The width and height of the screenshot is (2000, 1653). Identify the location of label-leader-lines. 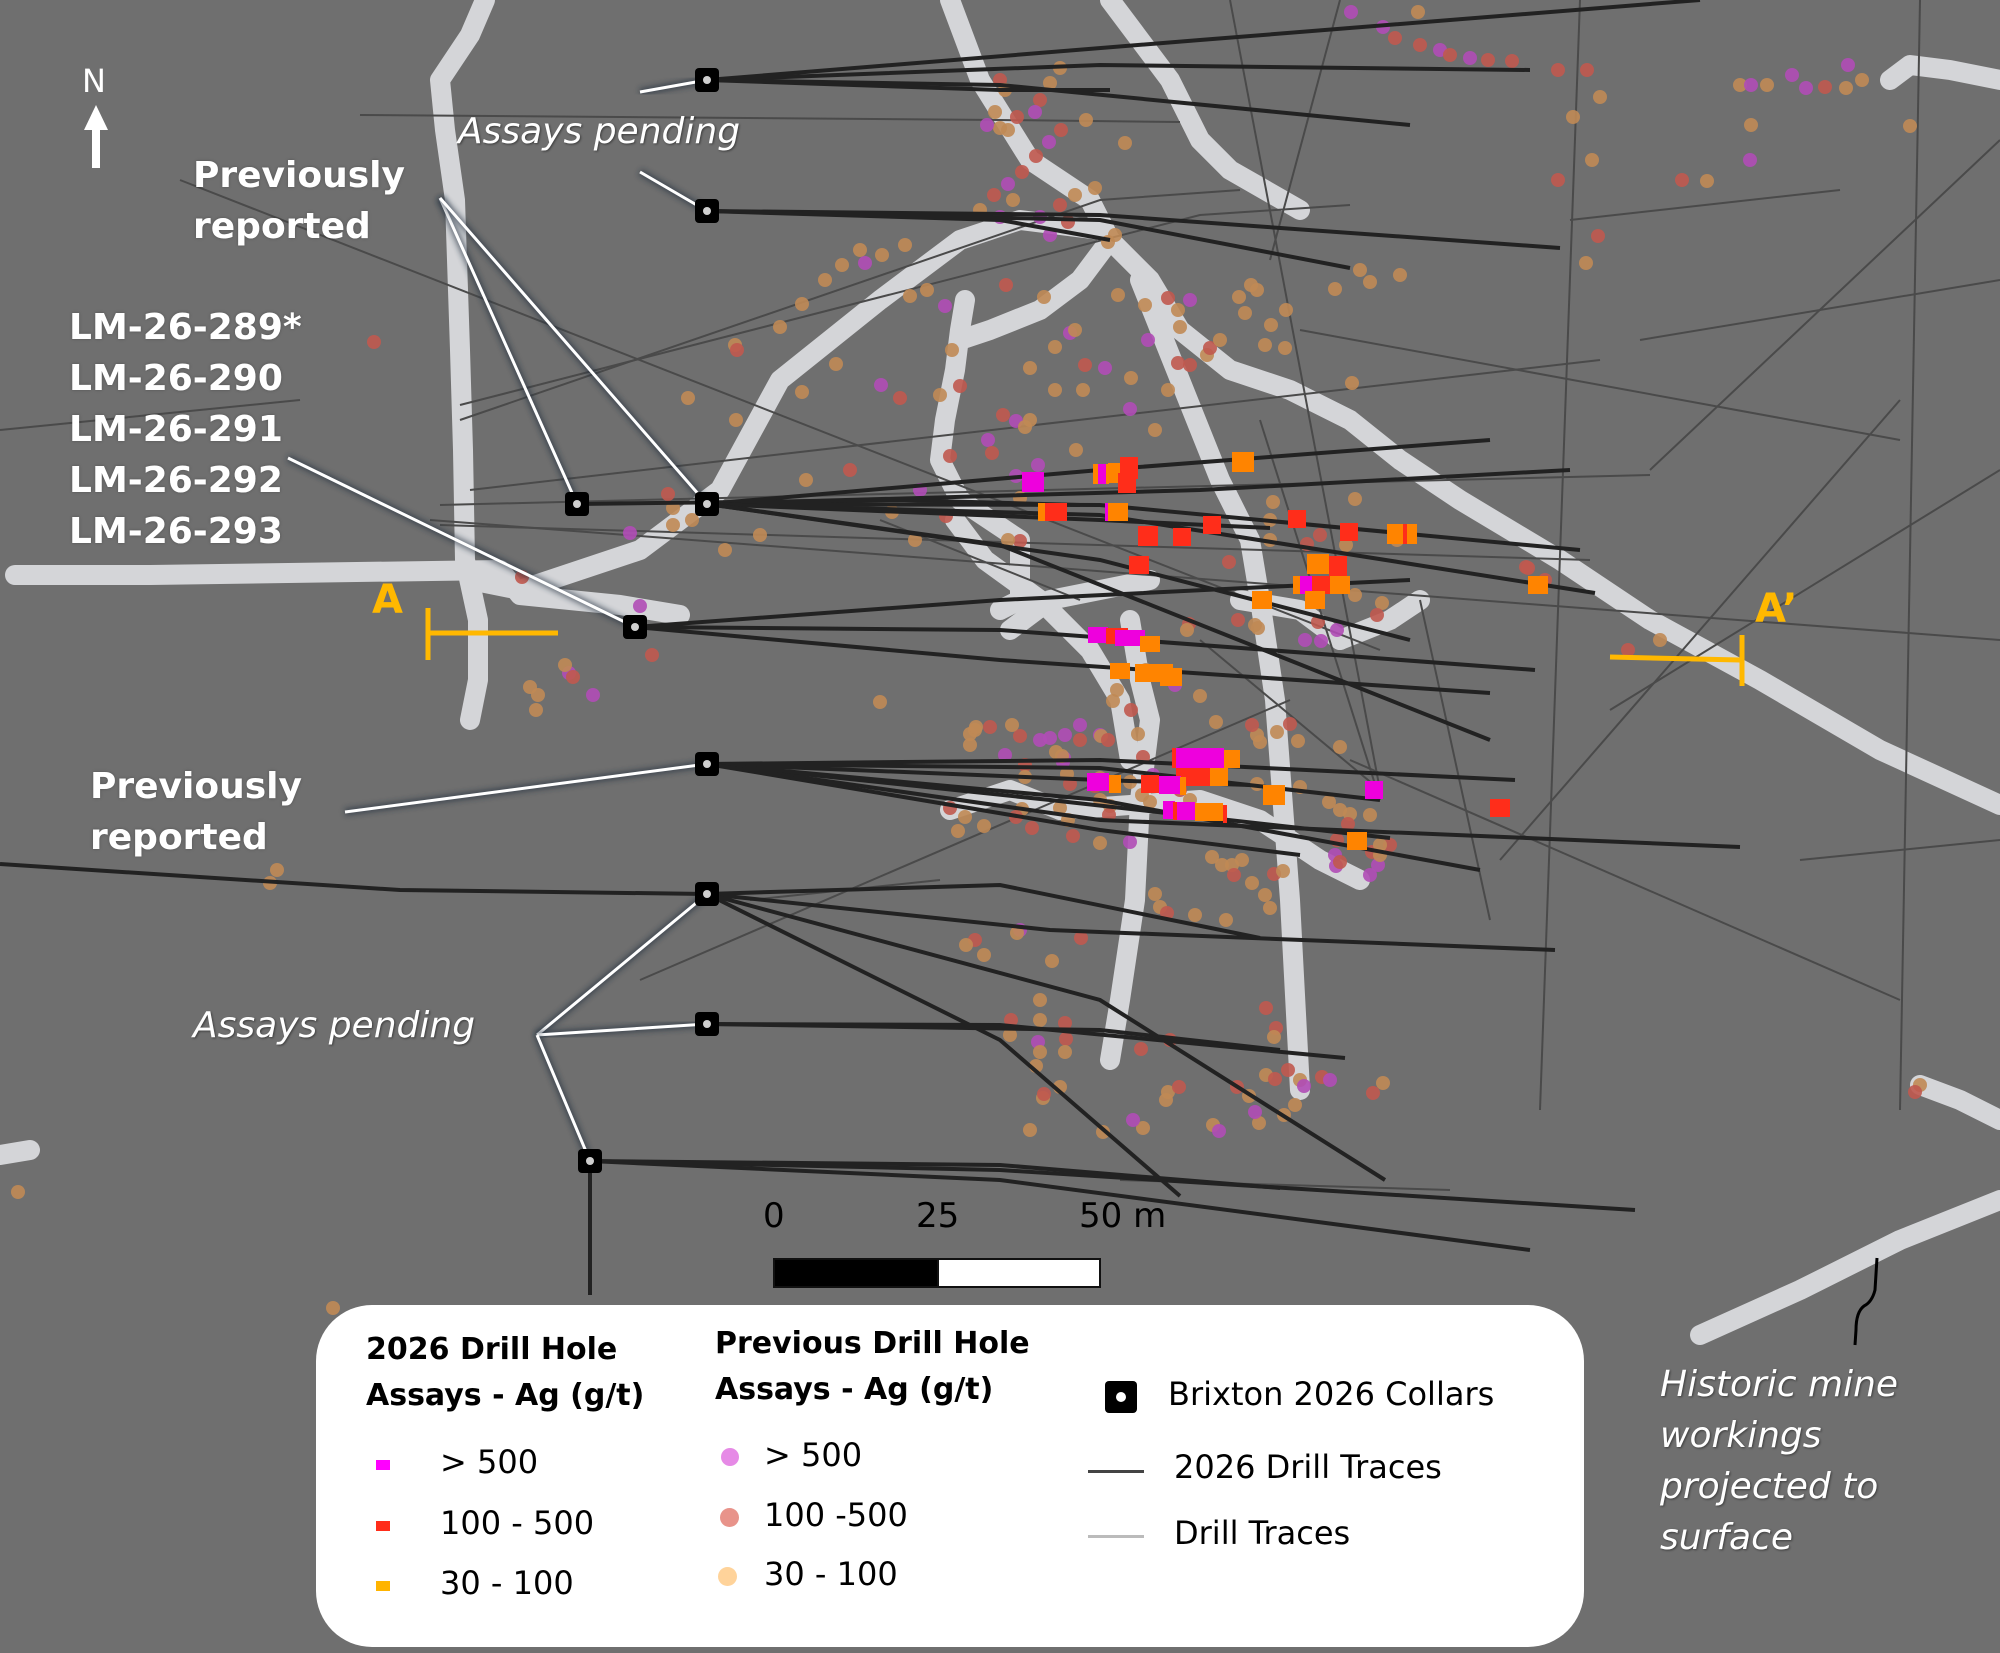
(498, 619).